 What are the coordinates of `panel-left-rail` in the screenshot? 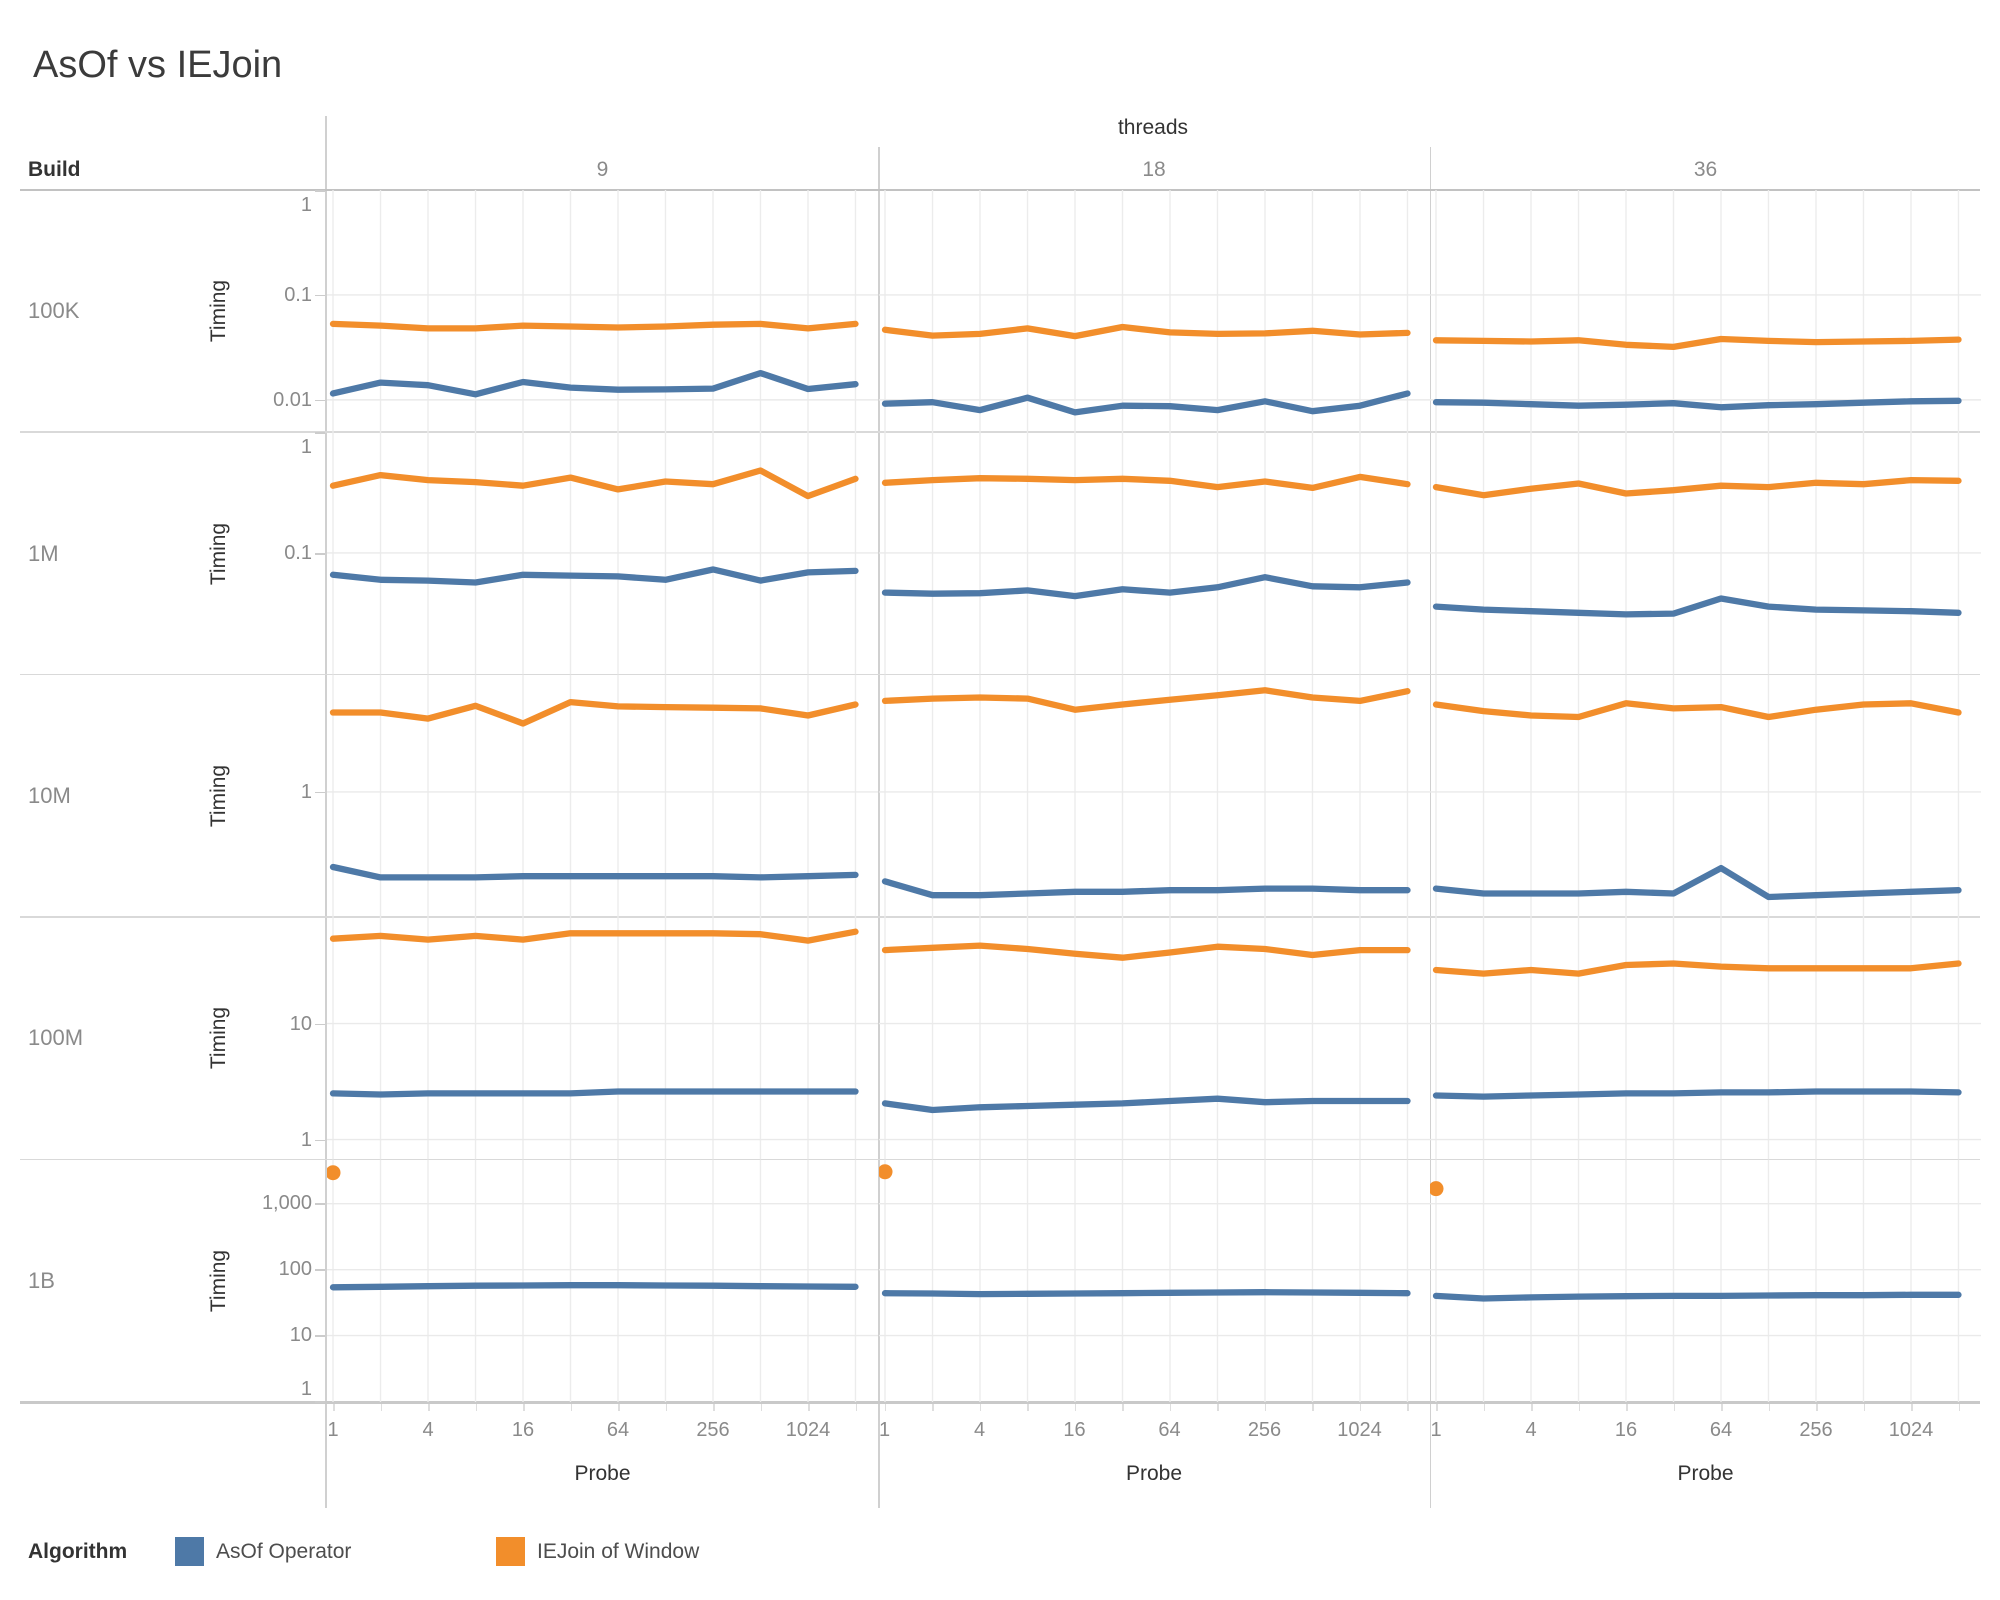 It's located at (326, 812).